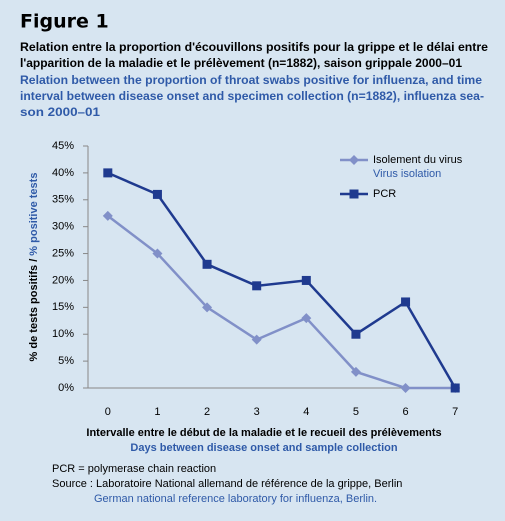 This screenshot has width=505, height=521. What do you see at coordinates (34, 214) in the screenshot?
I see `y-label-en: % positive tests` at bounding box center [34, 214].